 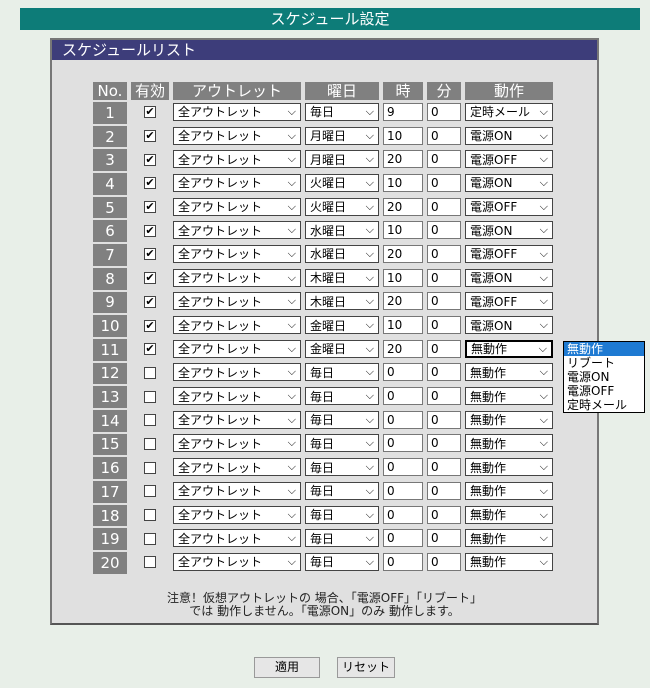 What do you see at coordinates (342, 206) in the screenshot?
I see `day-select: 火曜日 ⌵` at bounding box center [342, 206].